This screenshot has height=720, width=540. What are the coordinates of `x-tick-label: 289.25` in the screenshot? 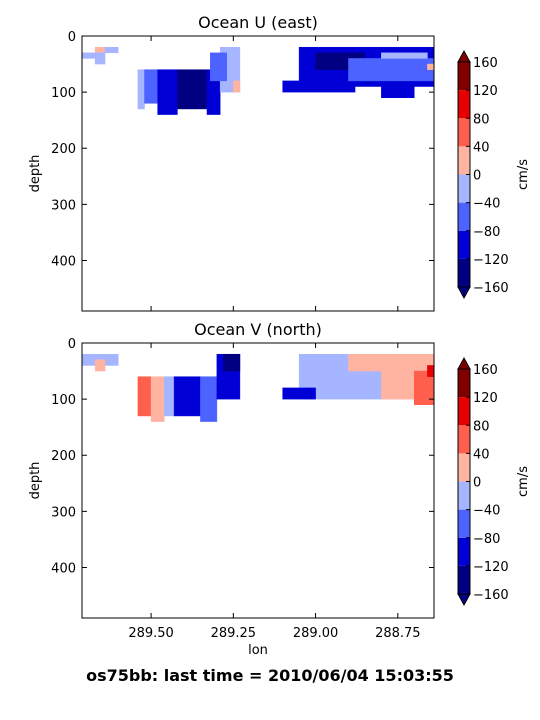 It's located at (234, 633).